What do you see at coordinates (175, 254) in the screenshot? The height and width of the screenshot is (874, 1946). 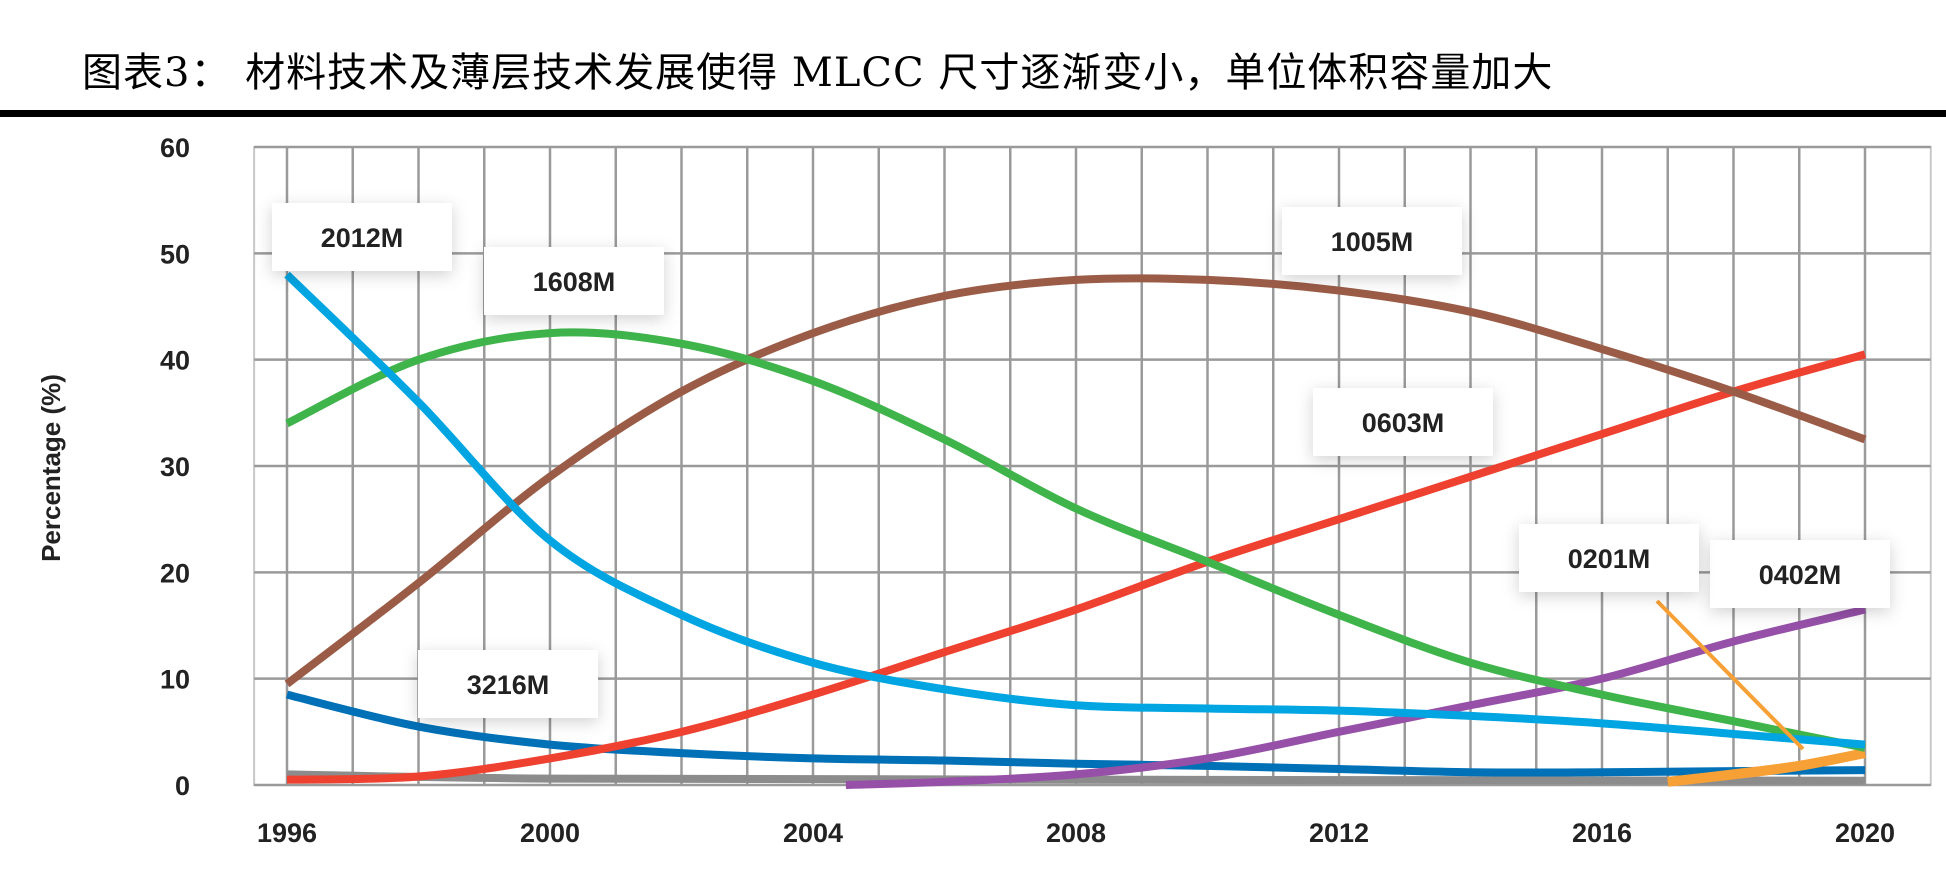 I see `y-tick-label: 50` at bounding box center [175, 254].